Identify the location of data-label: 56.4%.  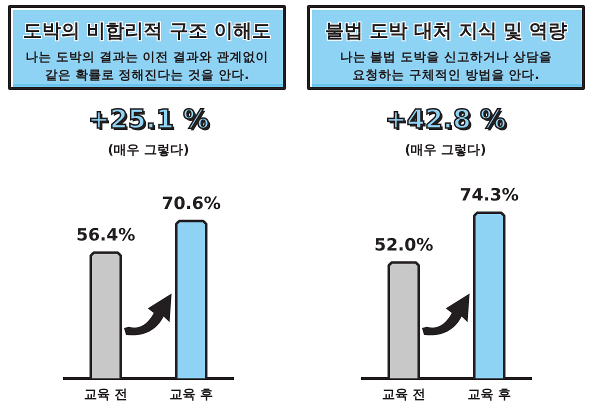
(106, 236).